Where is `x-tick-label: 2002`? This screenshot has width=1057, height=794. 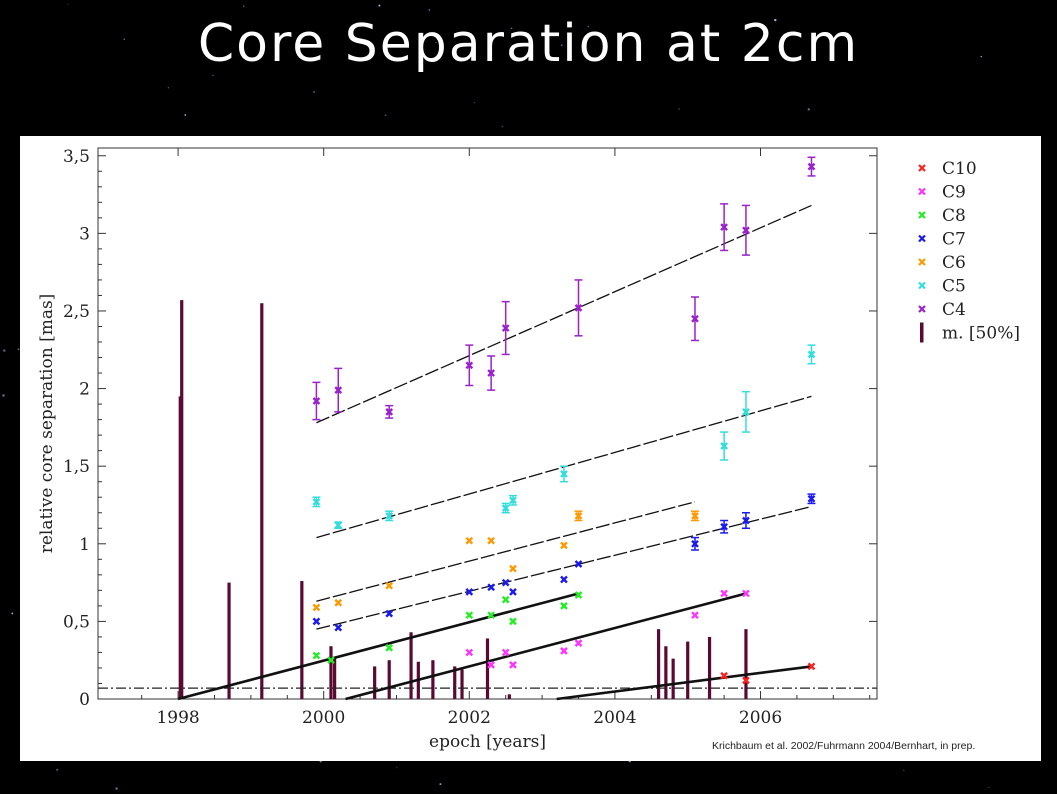 x-tick-label: 2002 is located at coordinates (469, 718).